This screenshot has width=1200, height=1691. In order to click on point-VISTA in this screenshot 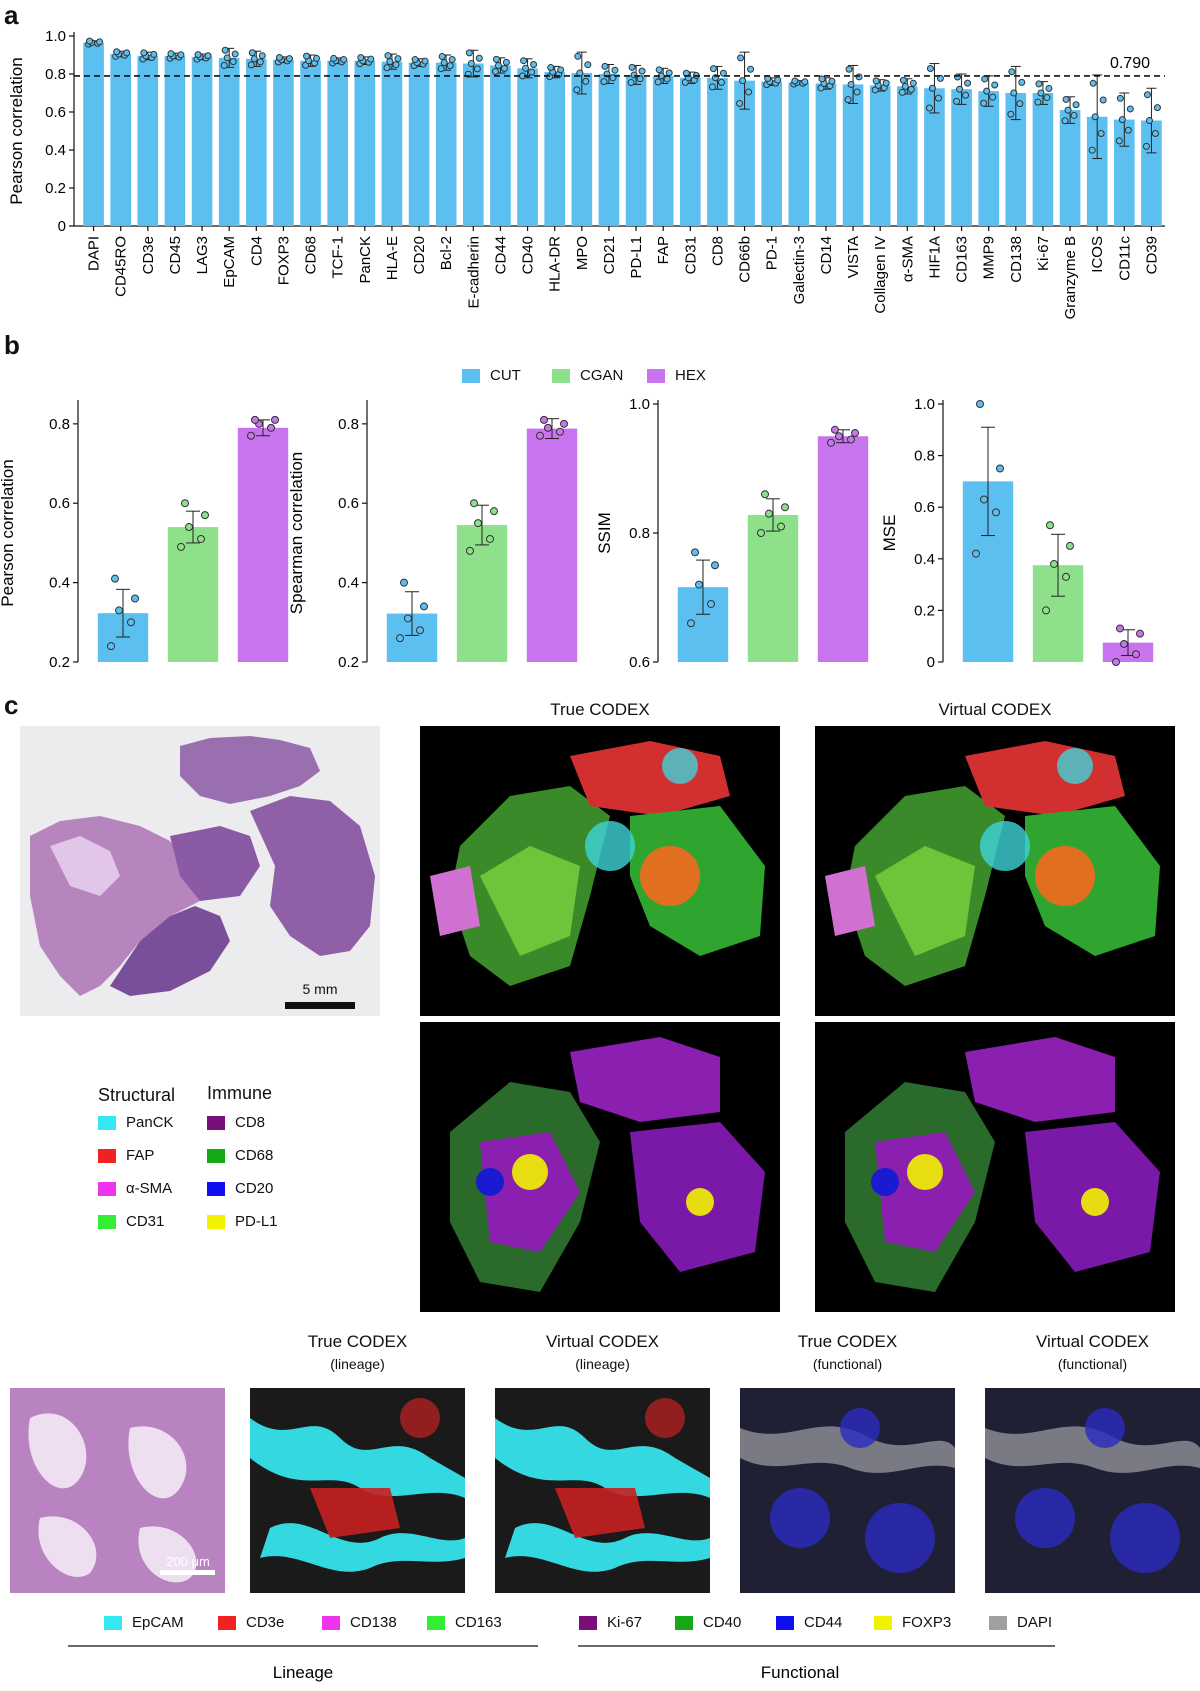, I will do `click(849, 69)`.